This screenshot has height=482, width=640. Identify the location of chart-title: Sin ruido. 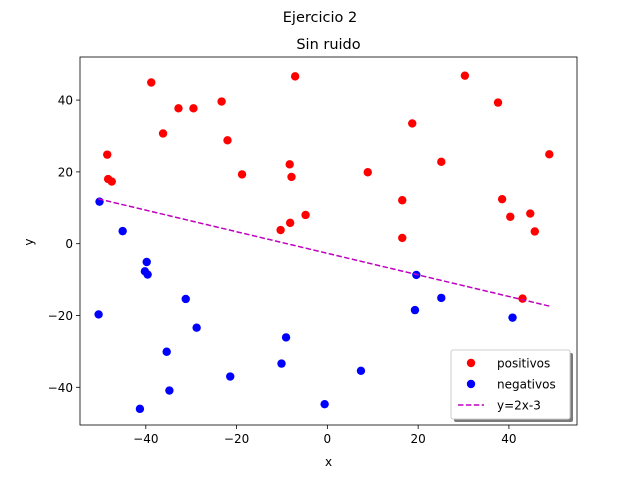
(328, 45).